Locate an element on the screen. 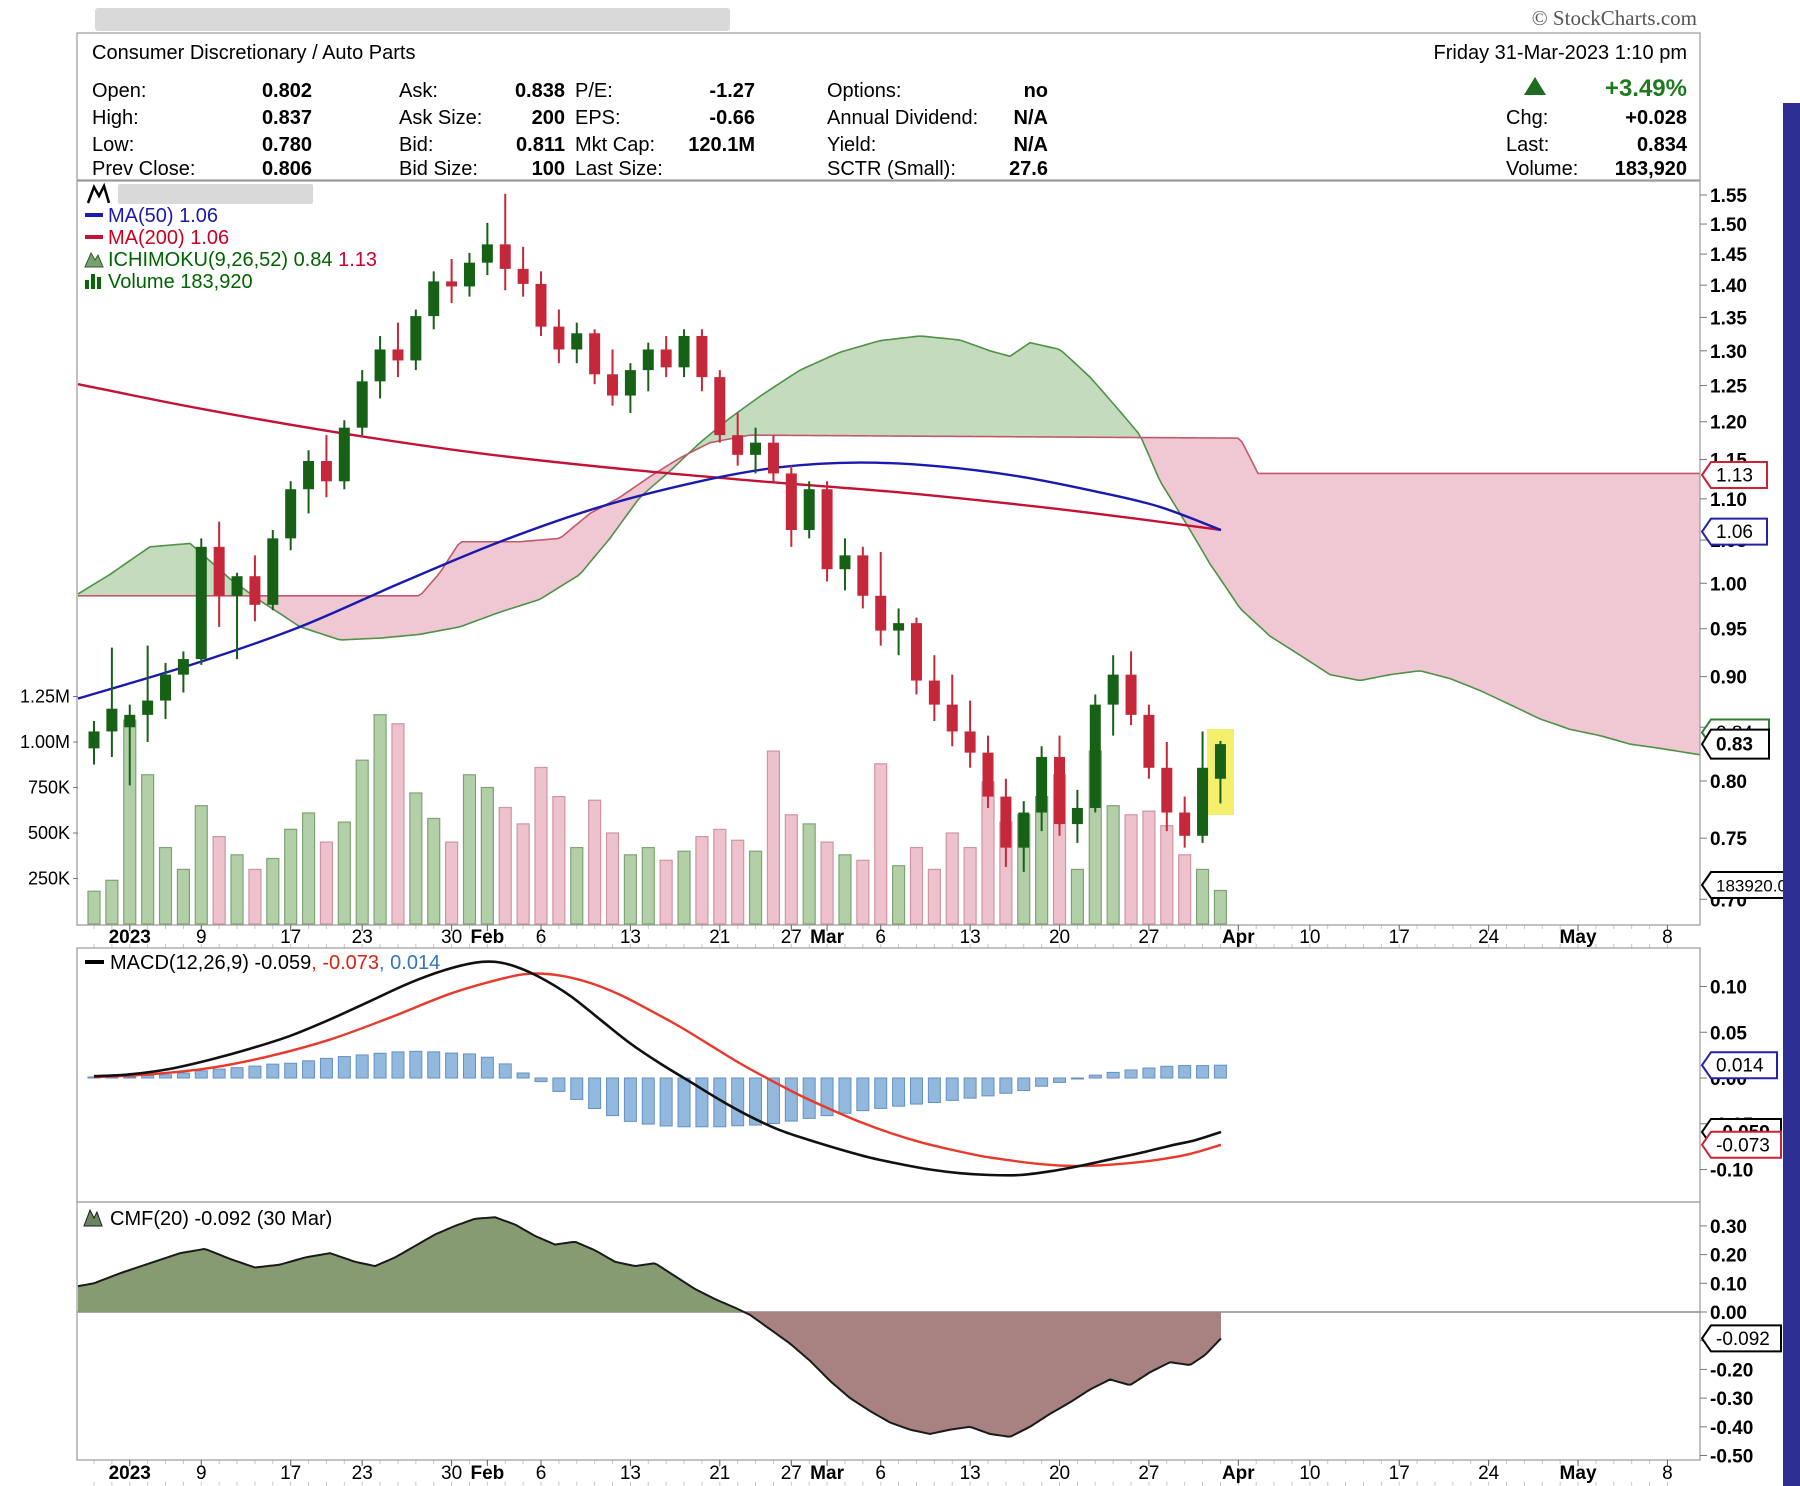 This screenshot has width=1800, height=1486. axis-label: 10 is located at coordinates (1309, 1473).